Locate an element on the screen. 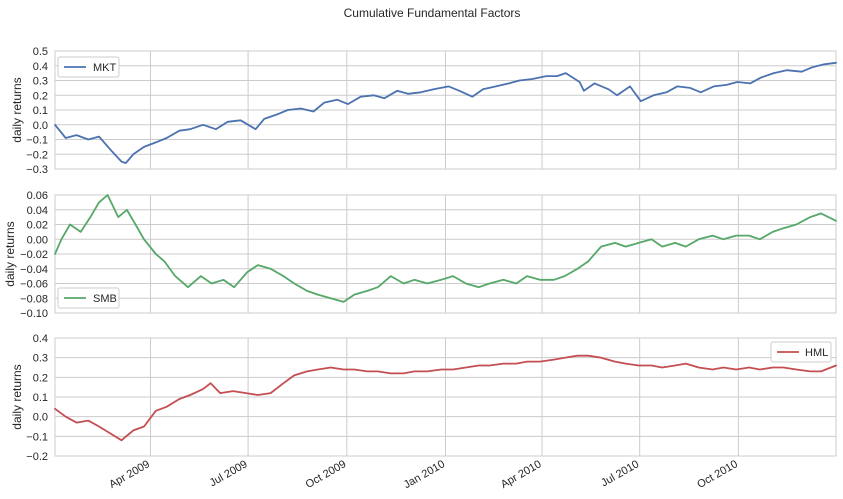 The width and height of the screenshot is (843, 499). y-tick-label: −0.3 is located at coordinates (37, 170).